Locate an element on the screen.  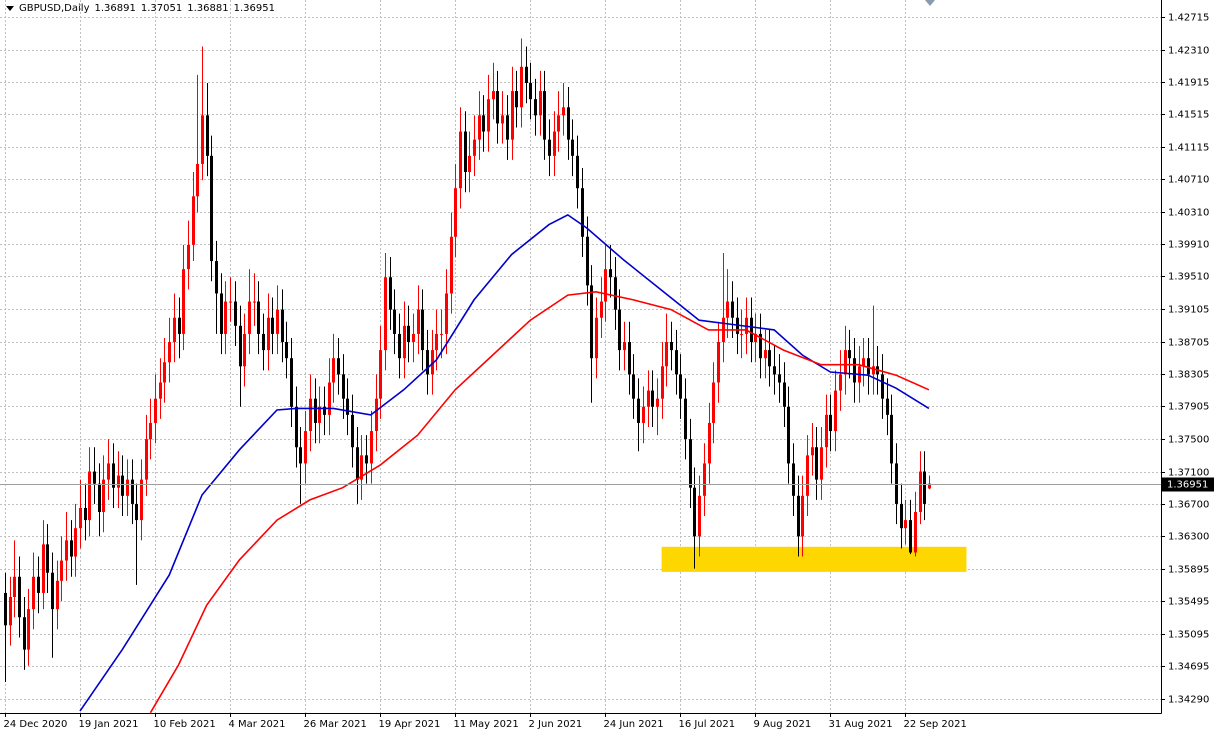
y-tick-label: 1.40710 is located at coordinates (1188, 180).